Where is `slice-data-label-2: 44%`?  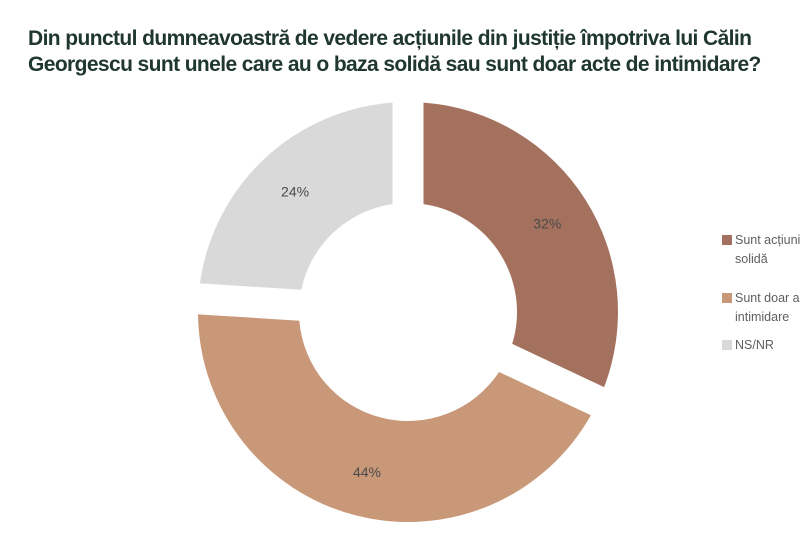
slice-data-label-2: 44% is located at coordinates (367, 472).